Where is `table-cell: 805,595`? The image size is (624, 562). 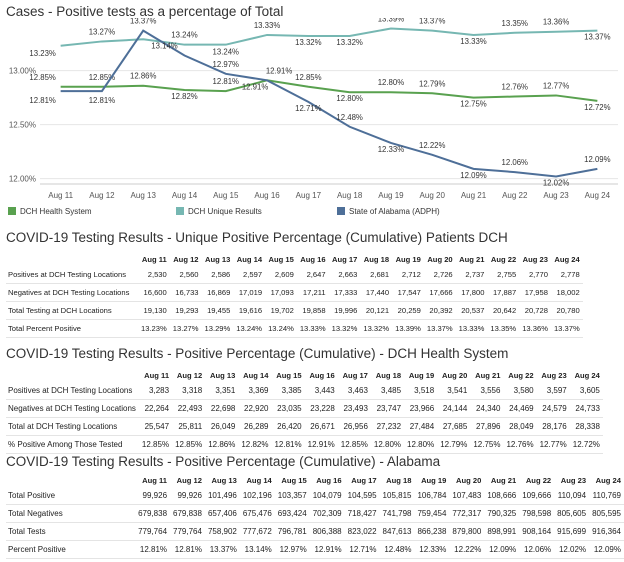
table-cell: 805,595 is located at coordinates (606, 513).